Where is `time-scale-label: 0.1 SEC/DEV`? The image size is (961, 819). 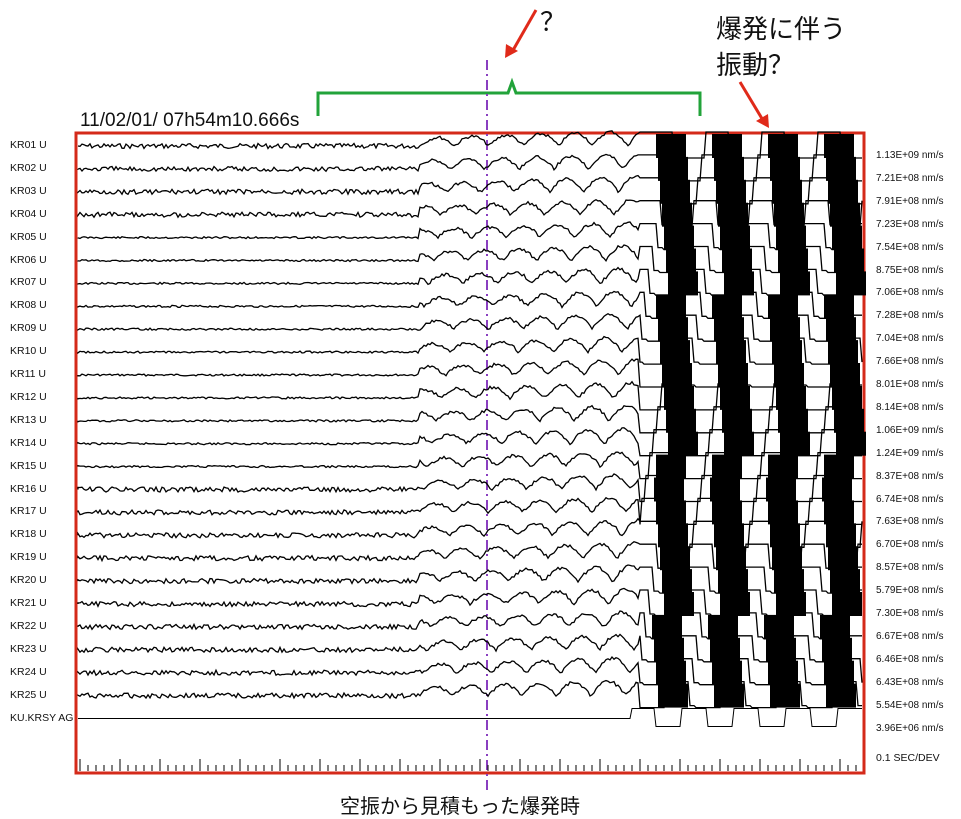
time-scale-label: 0.1 SEC/DEV is located at coordinates (908, 758).